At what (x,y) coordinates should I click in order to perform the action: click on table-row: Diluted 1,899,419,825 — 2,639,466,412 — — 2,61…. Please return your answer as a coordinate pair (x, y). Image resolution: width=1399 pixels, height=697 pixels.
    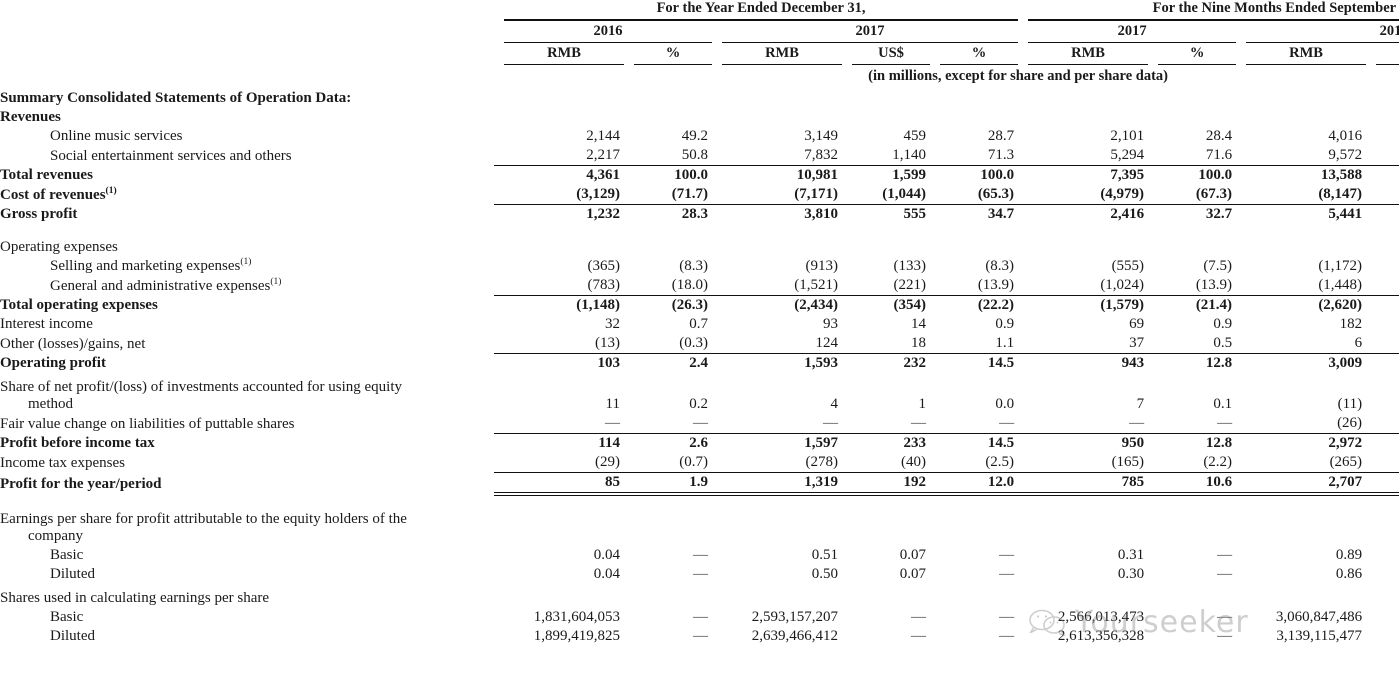
    Looking at the image, I should click on (699, 636).